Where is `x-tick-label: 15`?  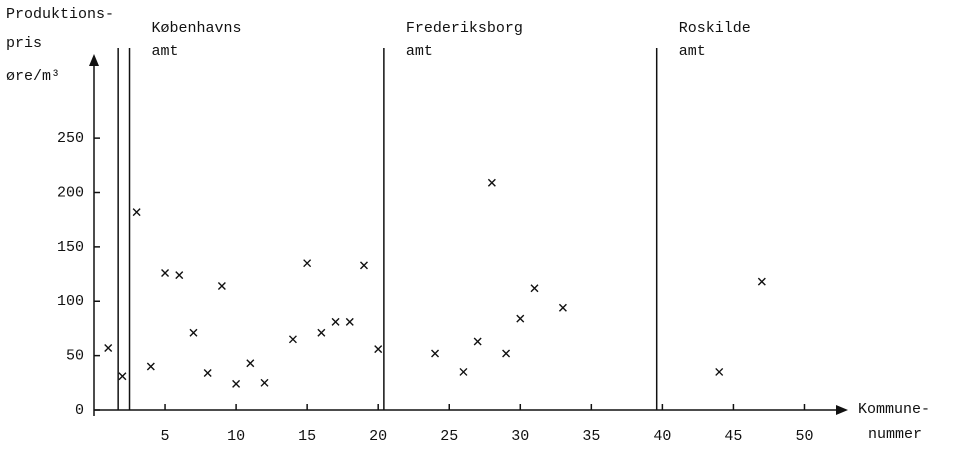 x-tick-label: 15 is located at coordinates (307, 436).